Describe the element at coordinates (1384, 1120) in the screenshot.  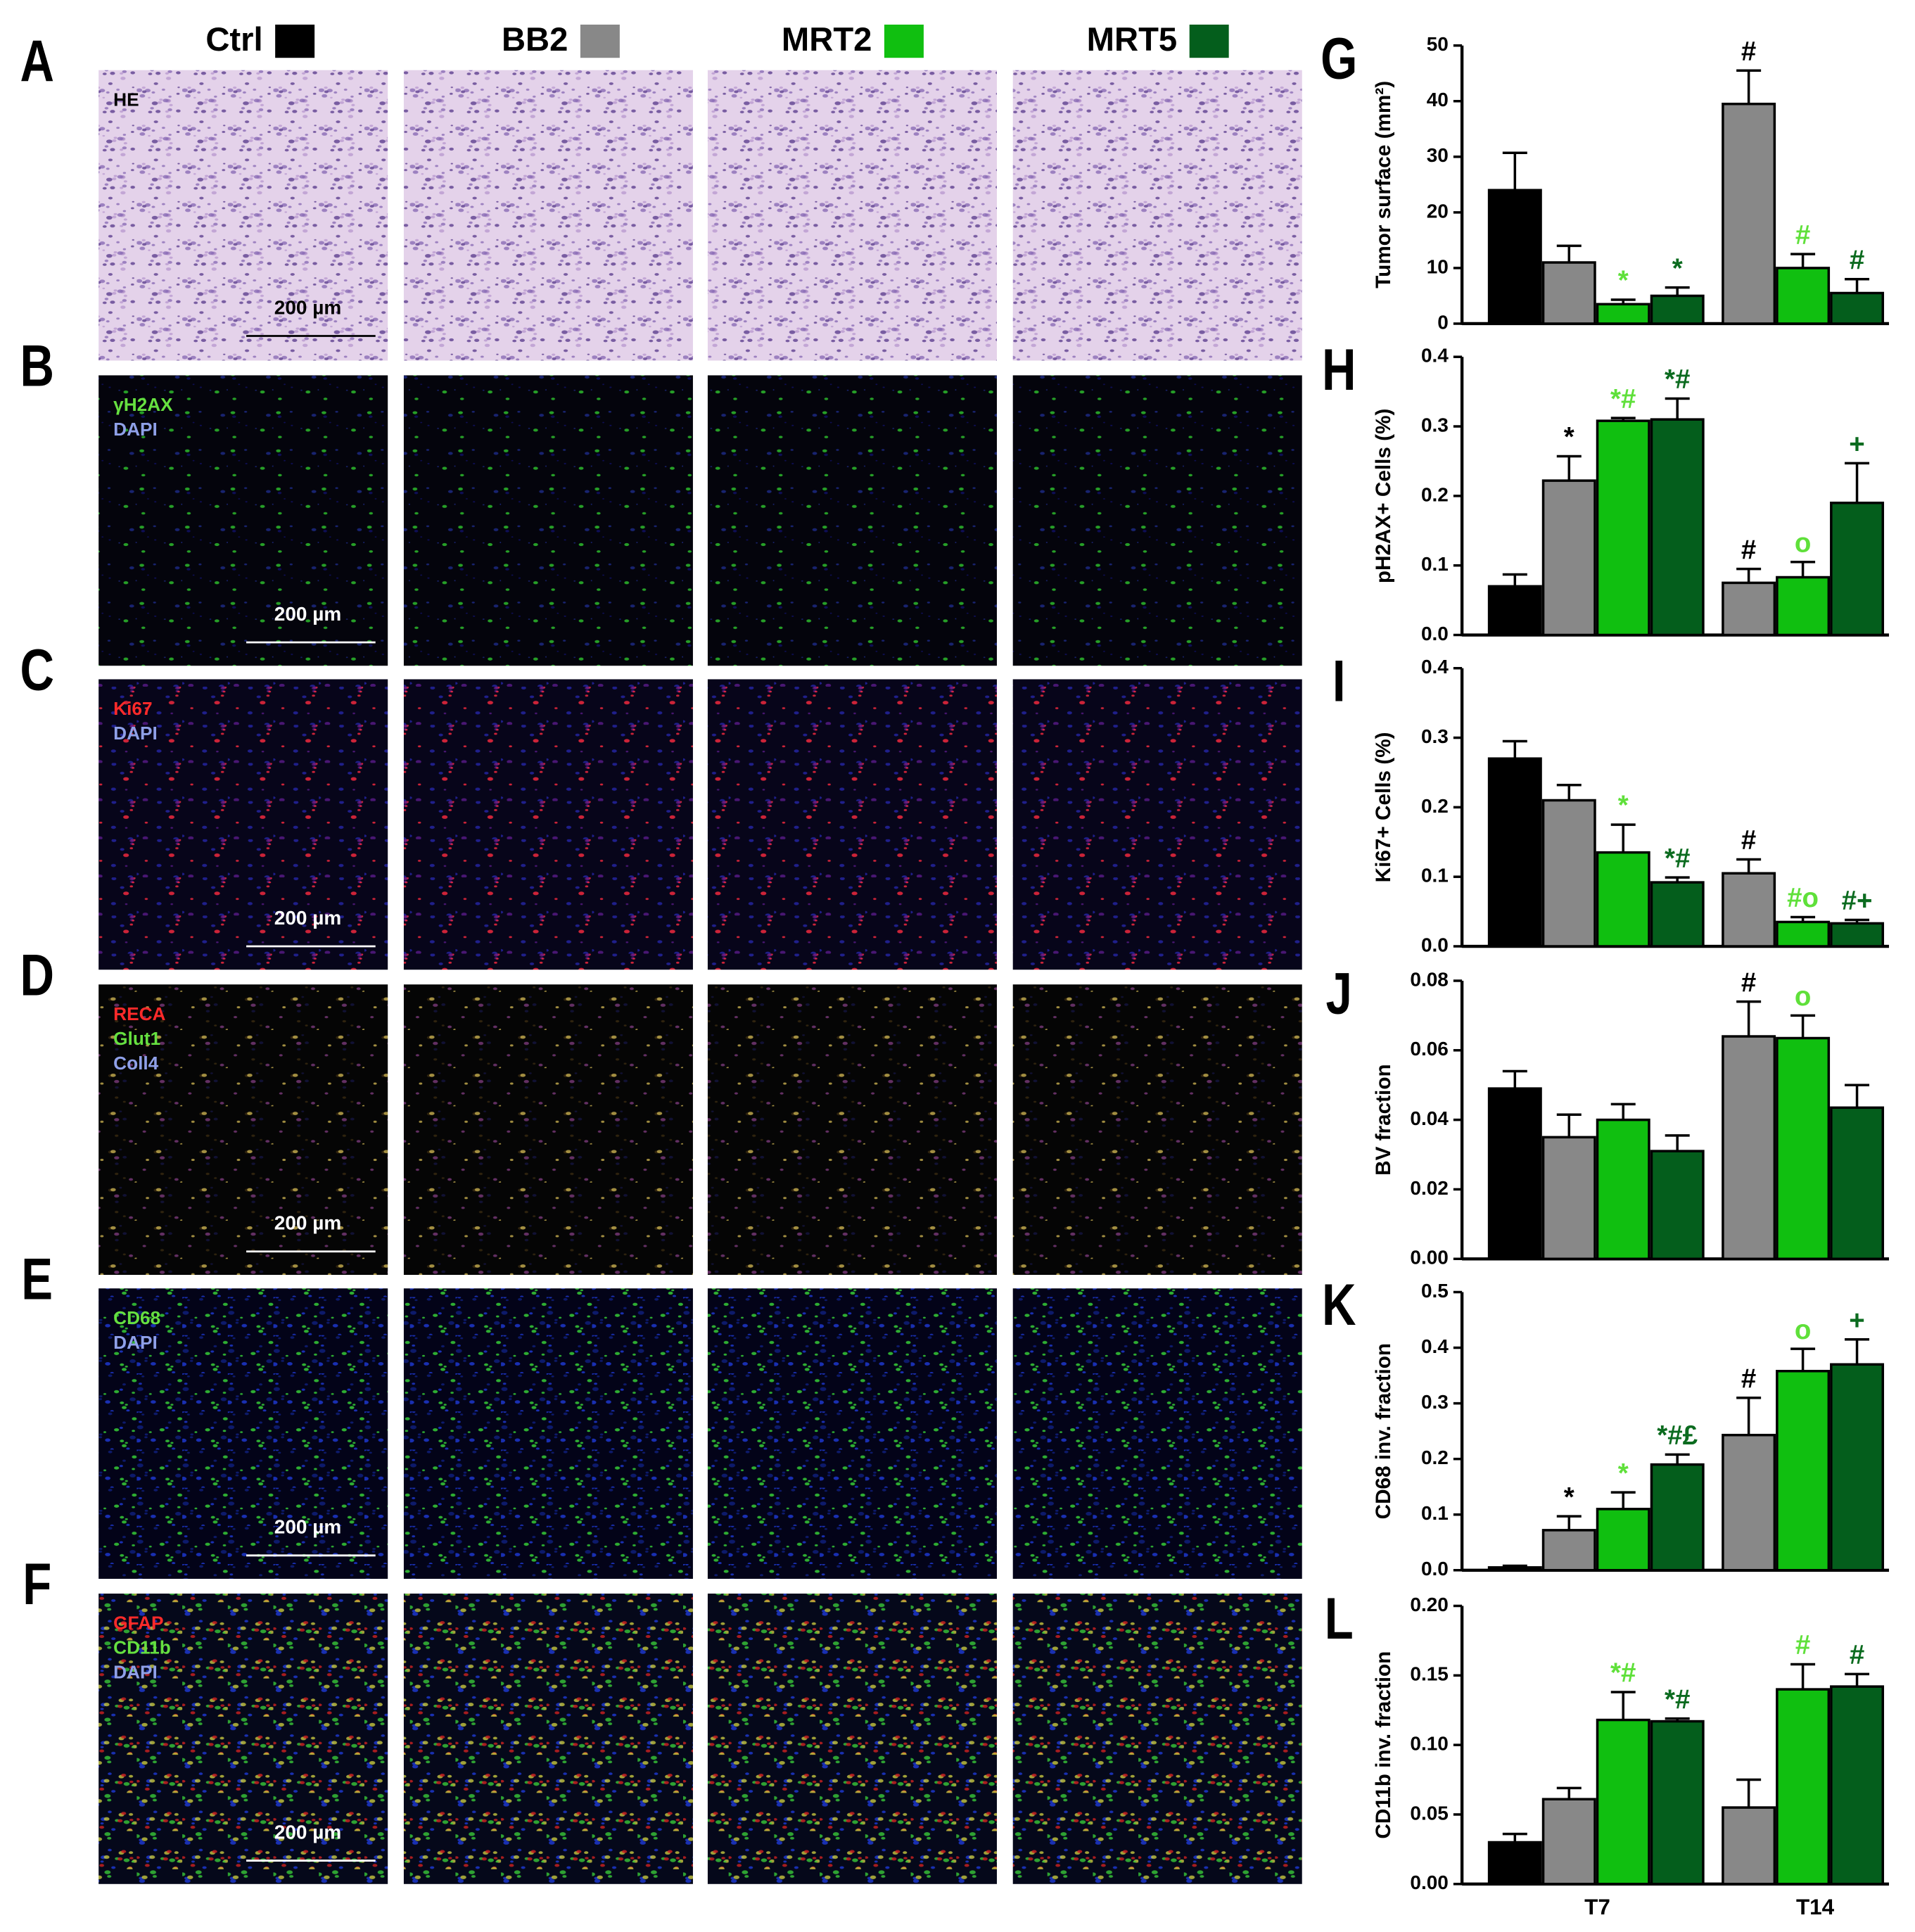
I see `y-axis-label: BV fraction` at that location.